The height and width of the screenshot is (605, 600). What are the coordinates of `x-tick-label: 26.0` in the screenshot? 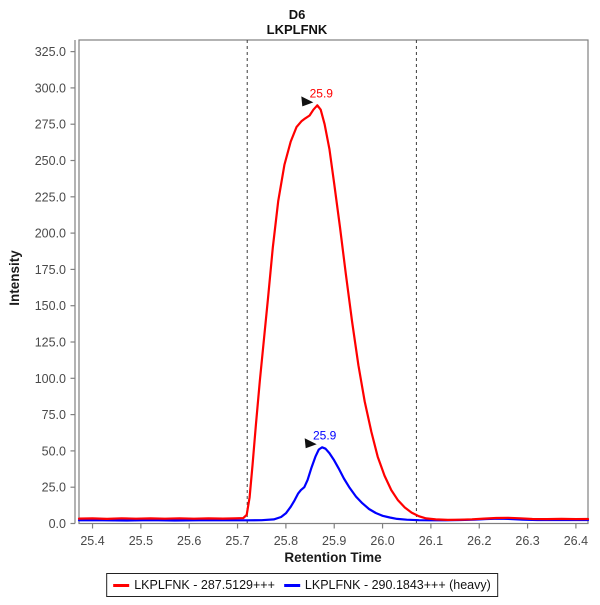 It's located at (382, 541).